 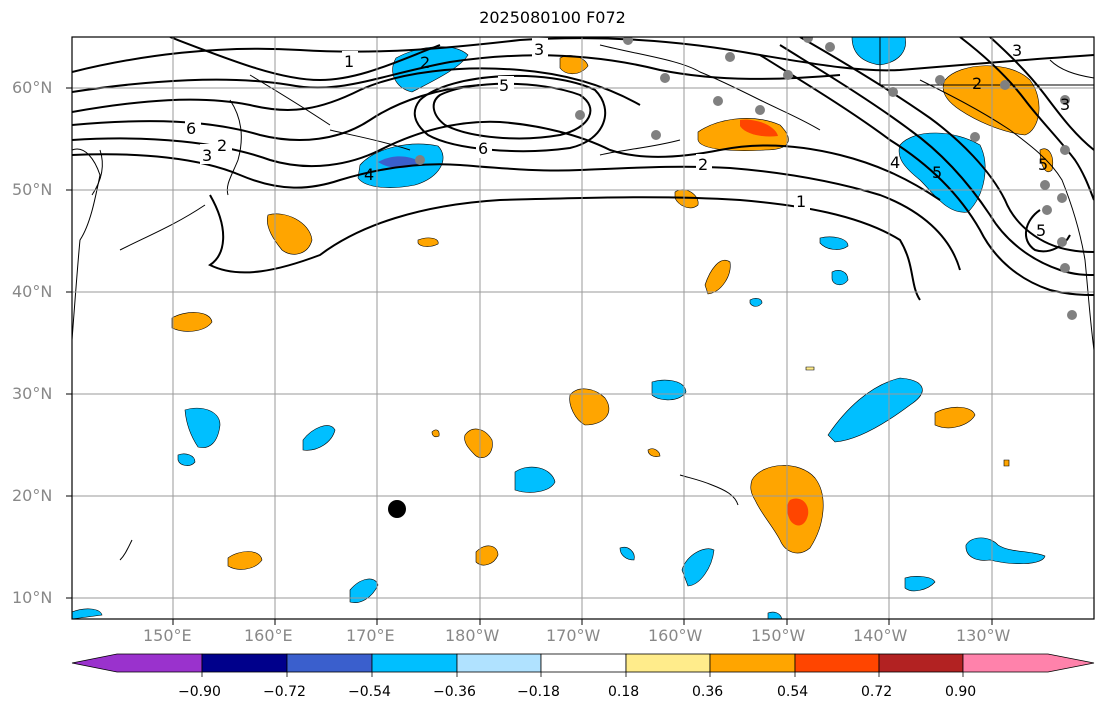 What do you see at coordinates (284, 692) in the screenshot?
I see `colorbar-tick-label: −0.72` at bounding box center [284, 692].